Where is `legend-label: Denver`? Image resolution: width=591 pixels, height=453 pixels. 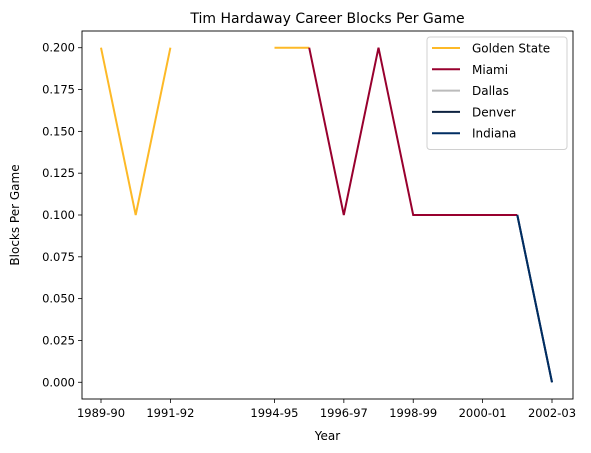 legend-label: Denver is located at coordinates (494, 112).